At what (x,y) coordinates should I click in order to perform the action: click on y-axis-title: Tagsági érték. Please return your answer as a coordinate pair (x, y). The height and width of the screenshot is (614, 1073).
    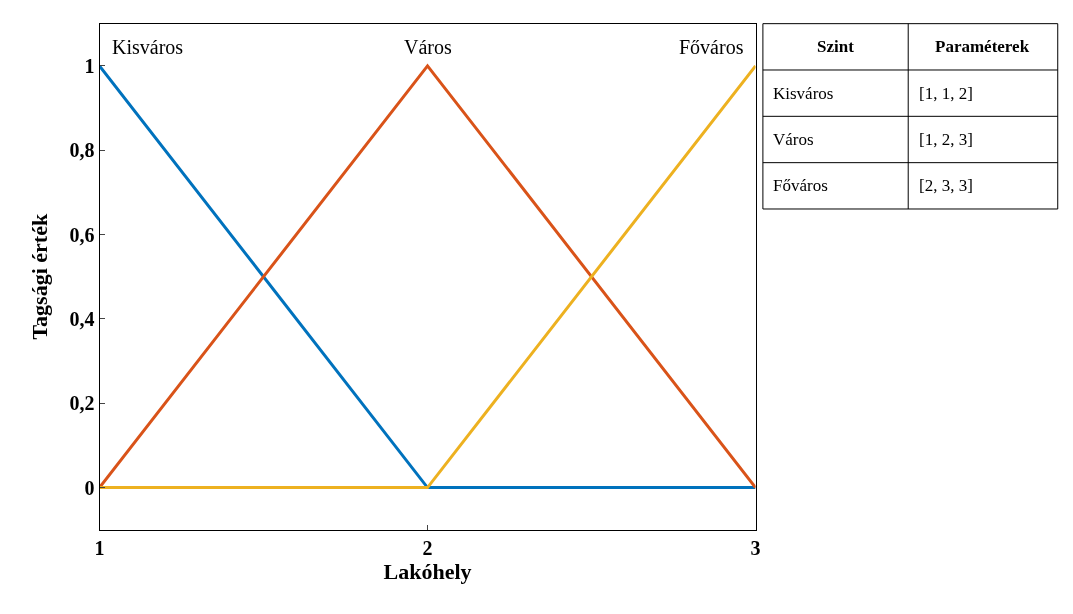
    Looking at the image, I should click on (40, 276).